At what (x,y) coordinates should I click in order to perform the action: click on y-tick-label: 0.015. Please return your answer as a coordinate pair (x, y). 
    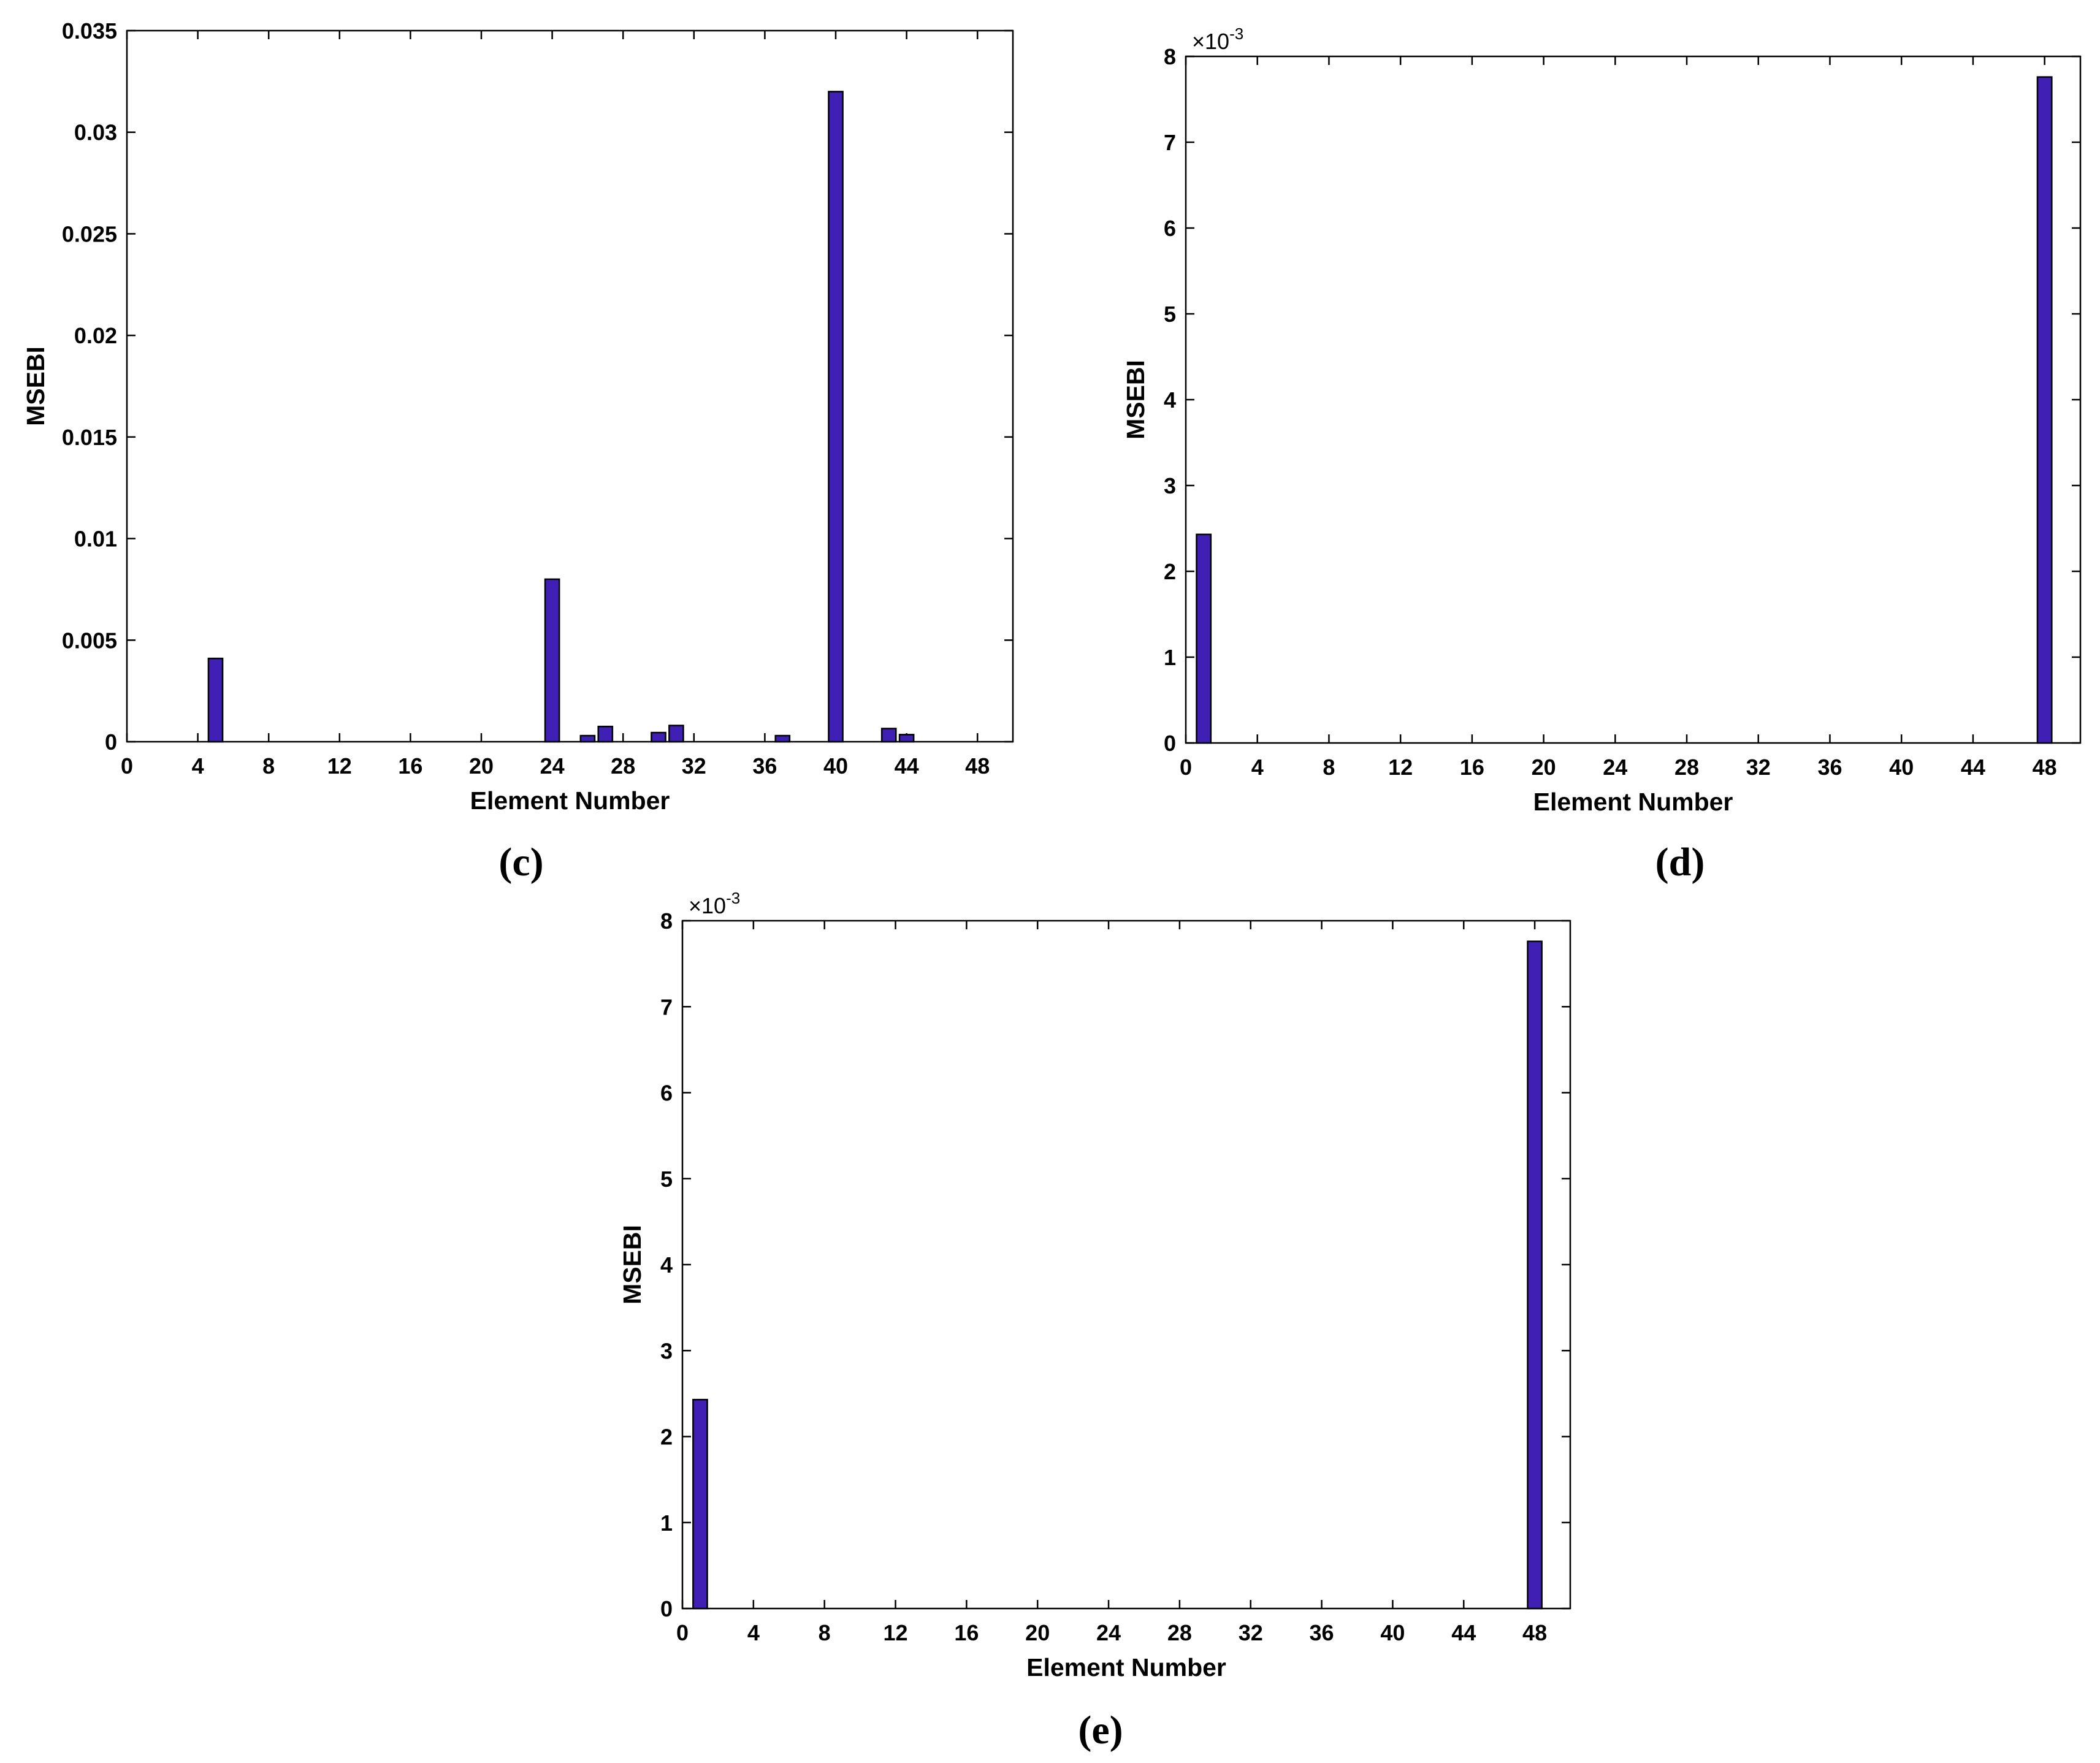
    Looking at the image, I should click on (90, 437).